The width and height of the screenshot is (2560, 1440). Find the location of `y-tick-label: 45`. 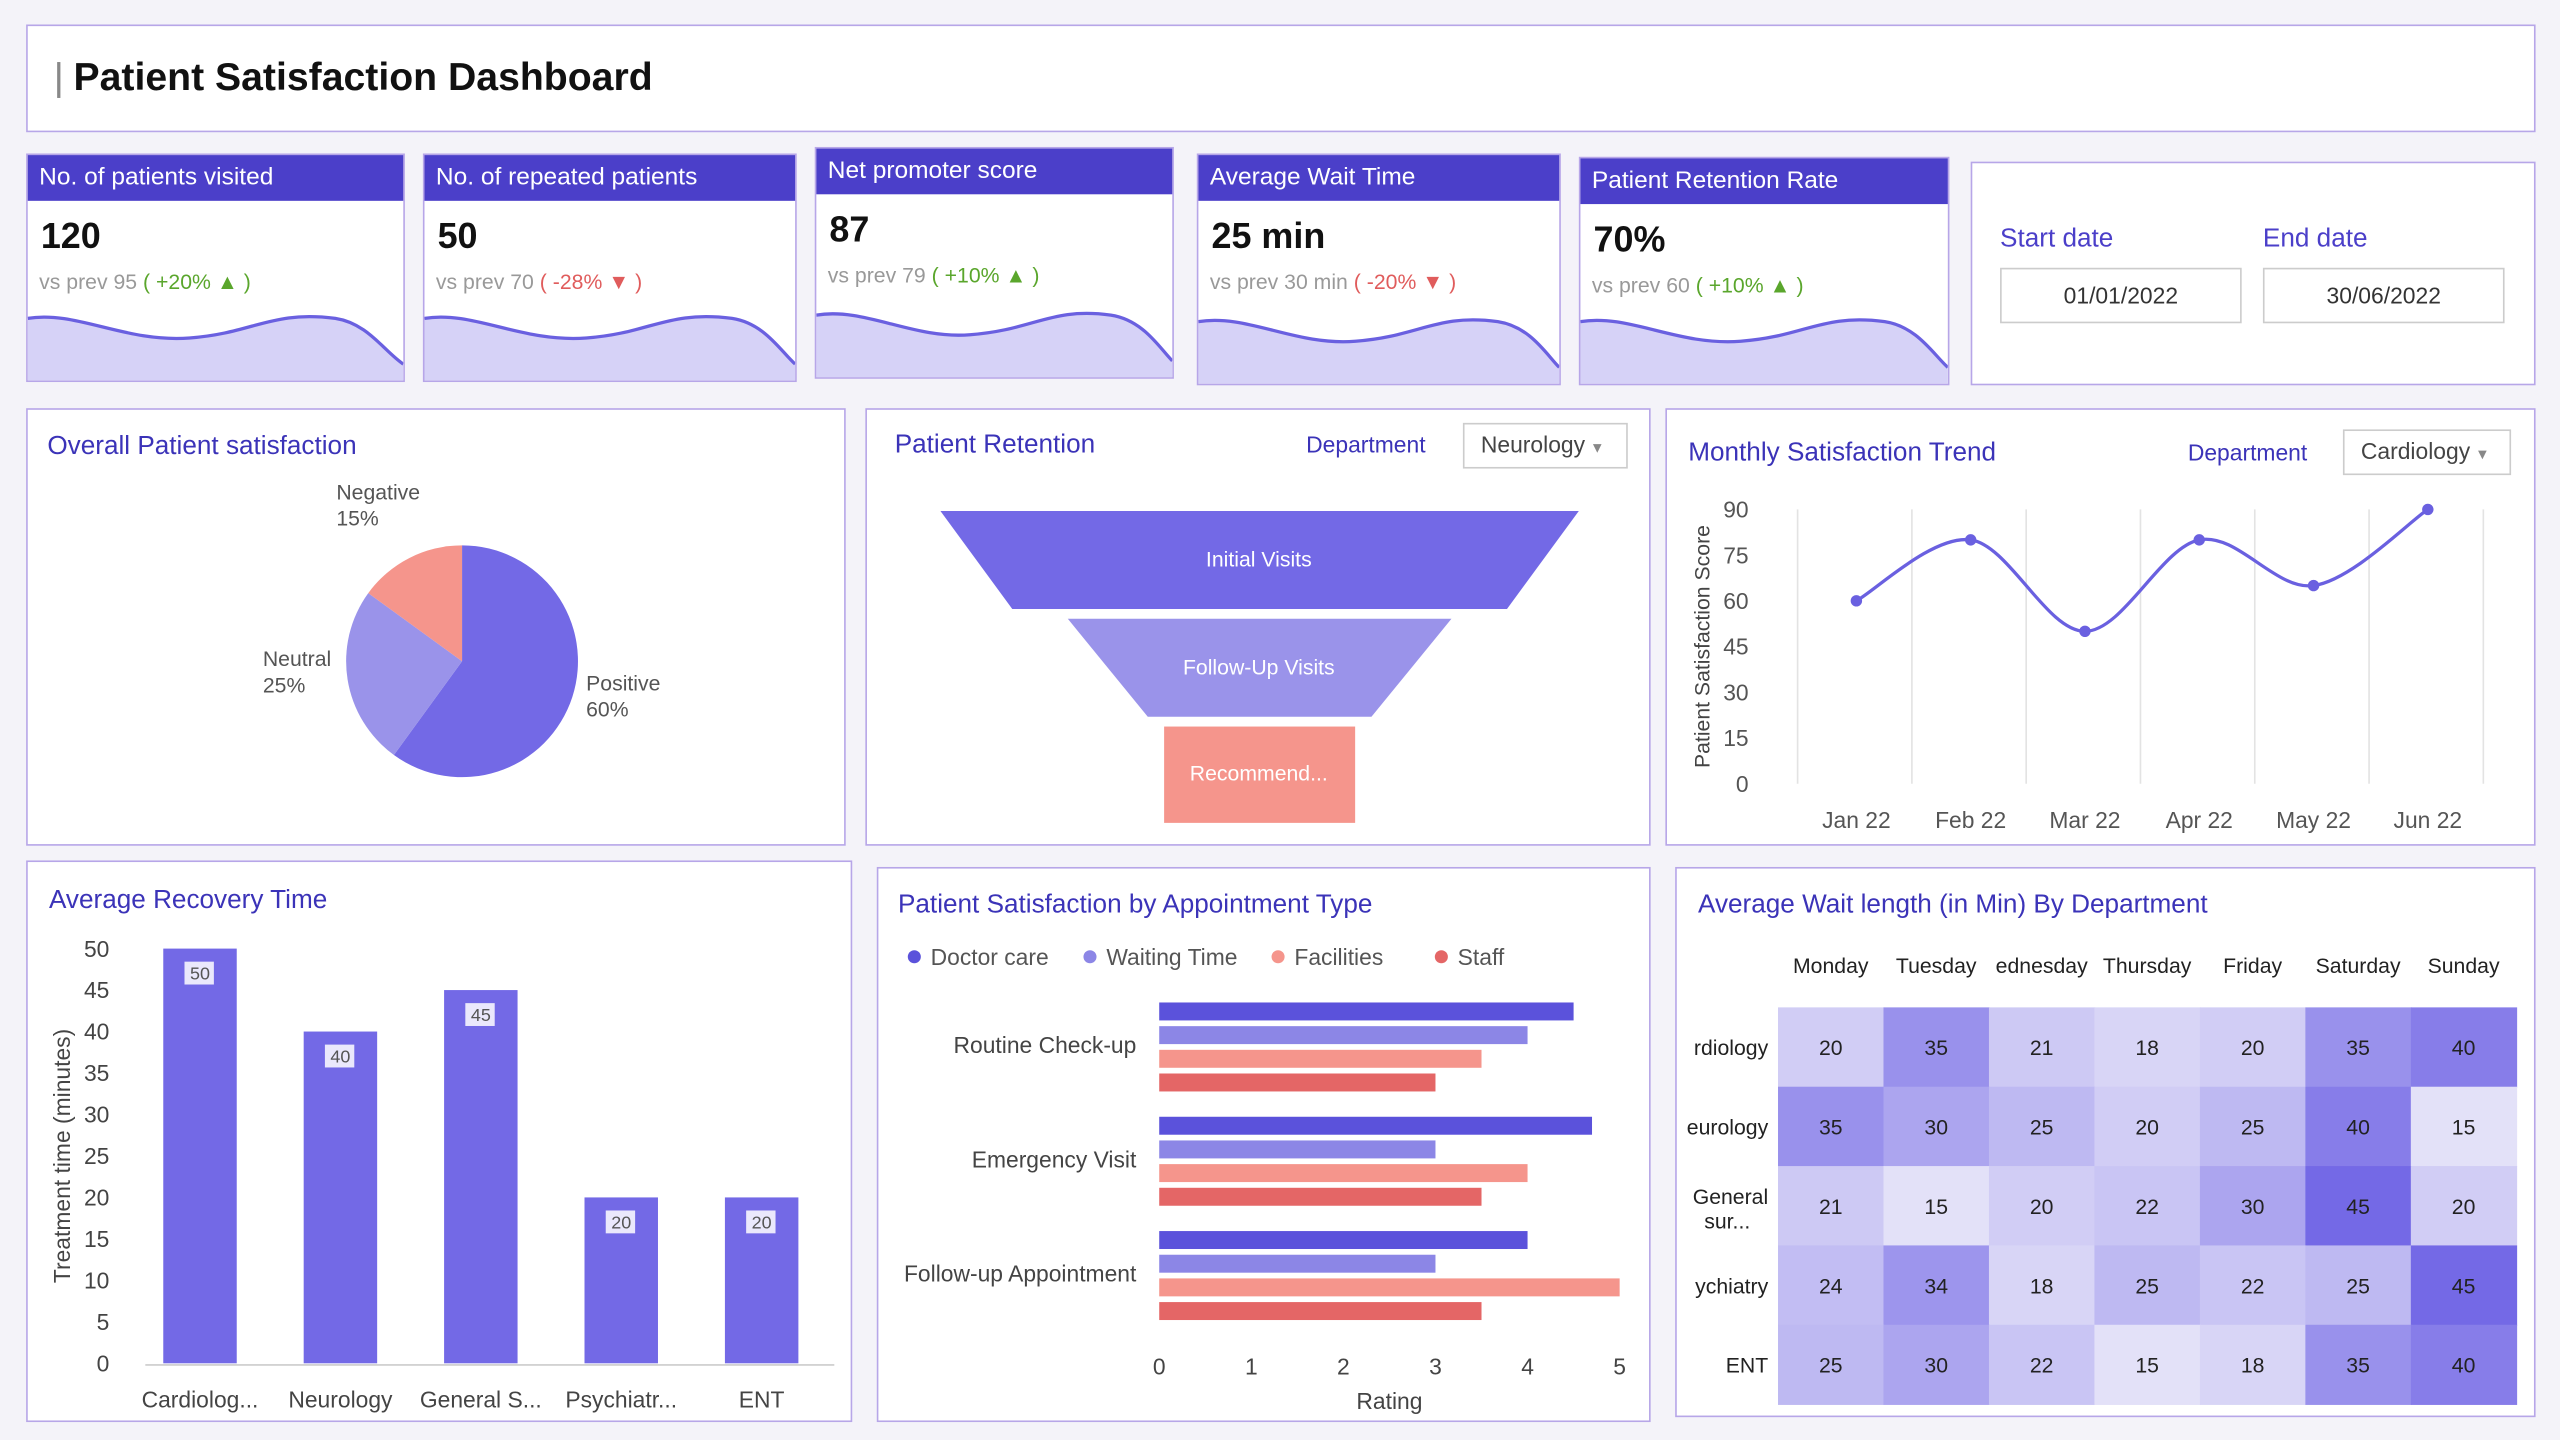

y-tick-label: 45 is located at coordinates (1735, 647).